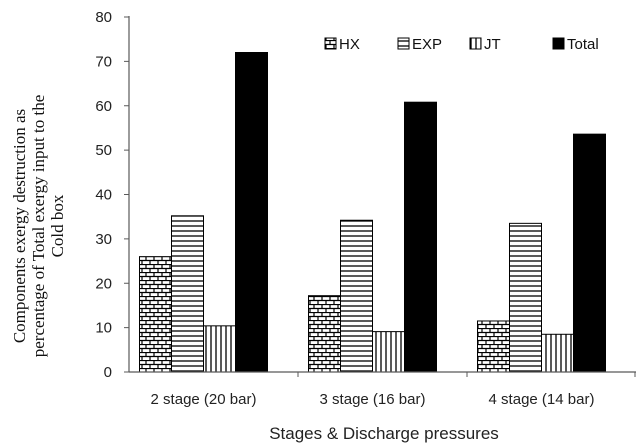 The width and height of the screenshot is (636, 446). Describe the element at coordinates (57, 225) in the screenshot. I see `y-axis-label-line-3: Cold box` at that location.